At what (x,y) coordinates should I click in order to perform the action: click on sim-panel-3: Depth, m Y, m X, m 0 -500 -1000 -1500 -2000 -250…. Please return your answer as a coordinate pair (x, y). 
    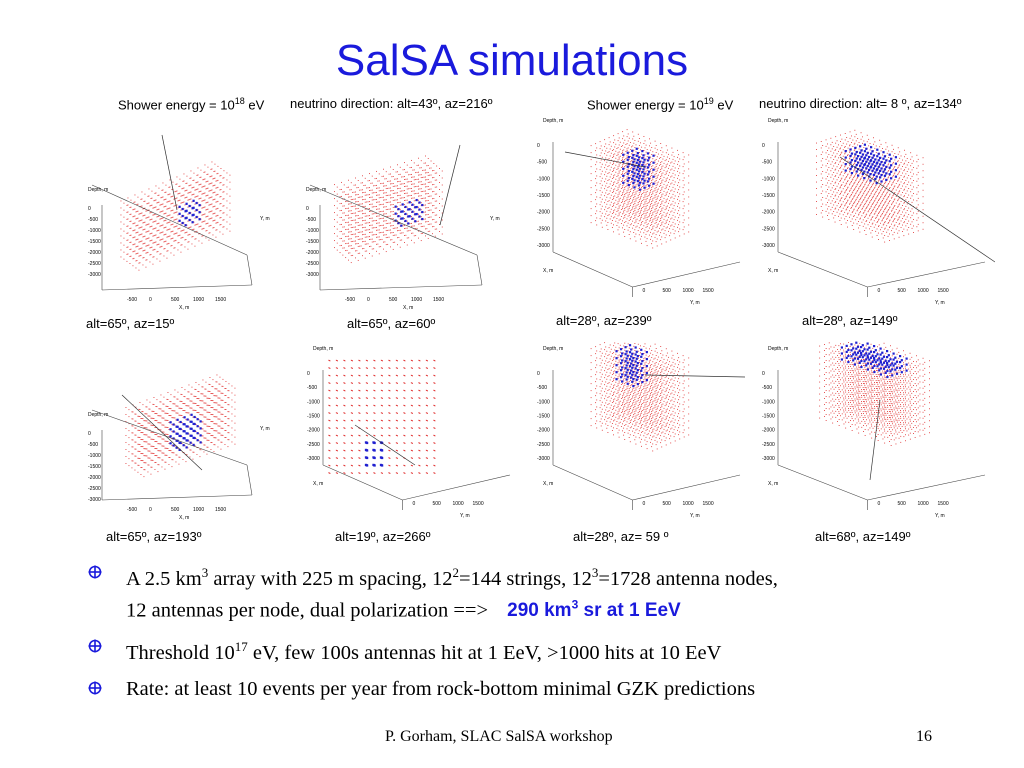
    Looking at the image, I should click on (639, 212).